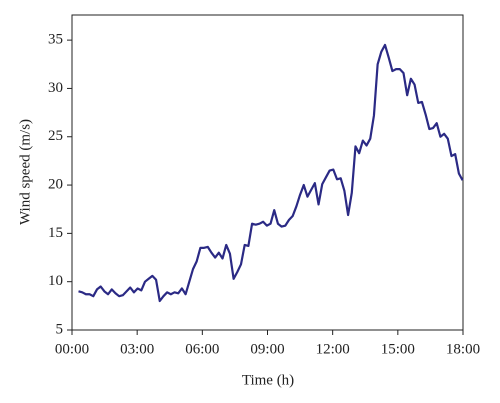 Image resolution: width=500 pixels, height=403 pixels. What do you see at coordinates (463, 349) in the screenshot?
I see `x-tick-label: 18:00` at bounding box center [463, 349].